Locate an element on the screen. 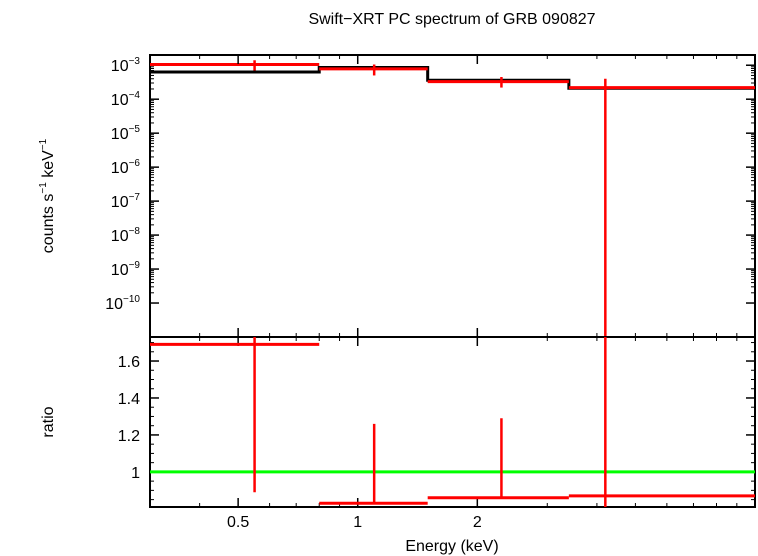 The height and width of the screenshot is (556, 758). spectrum-y-tick-label: 10⁻⁴ is located at coordinates (126, 99).